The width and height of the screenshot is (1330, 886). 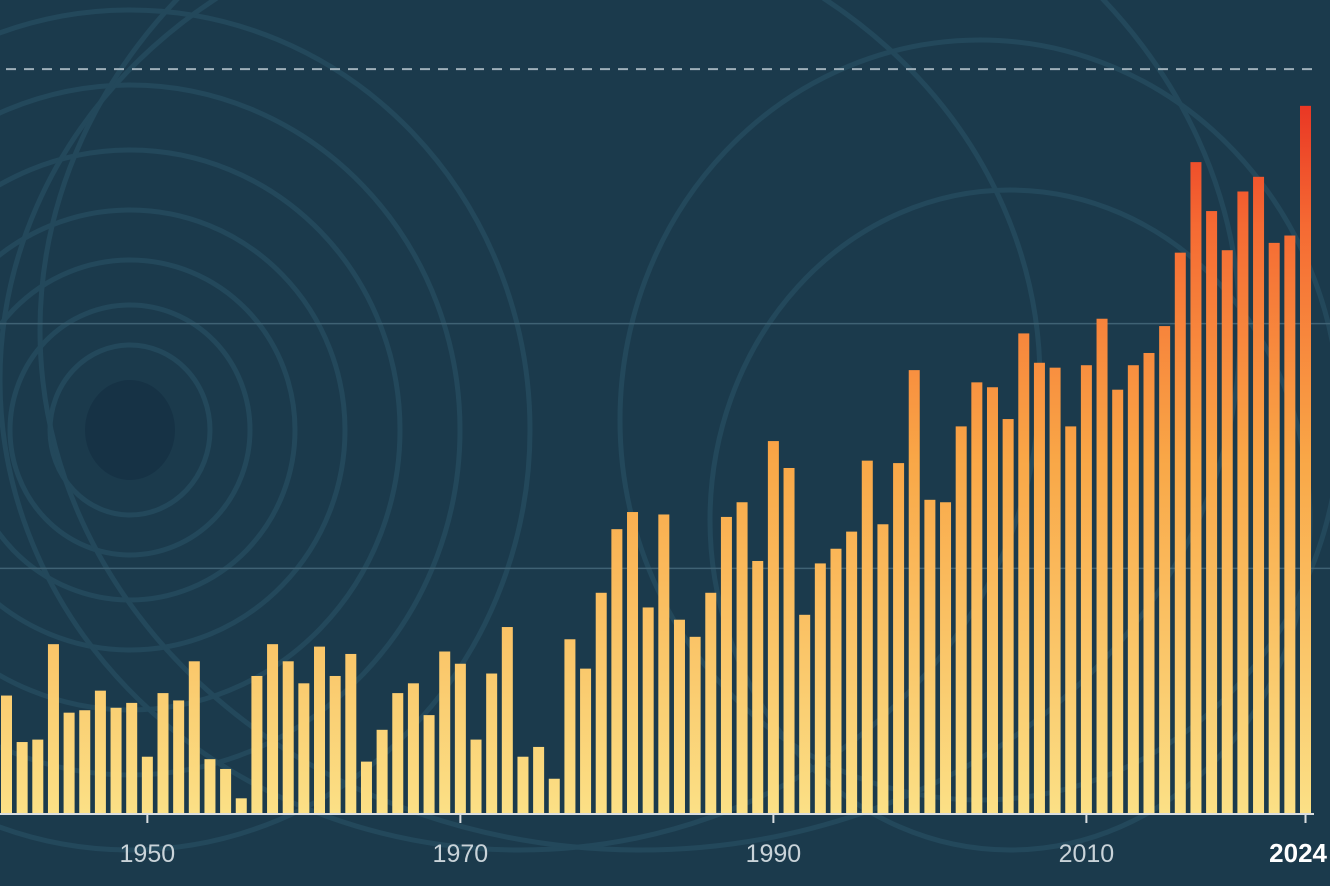 What do you see at coordinates (946, 657) in the screenshot?
I see `bar-2001` at bounding box center [946, 657].